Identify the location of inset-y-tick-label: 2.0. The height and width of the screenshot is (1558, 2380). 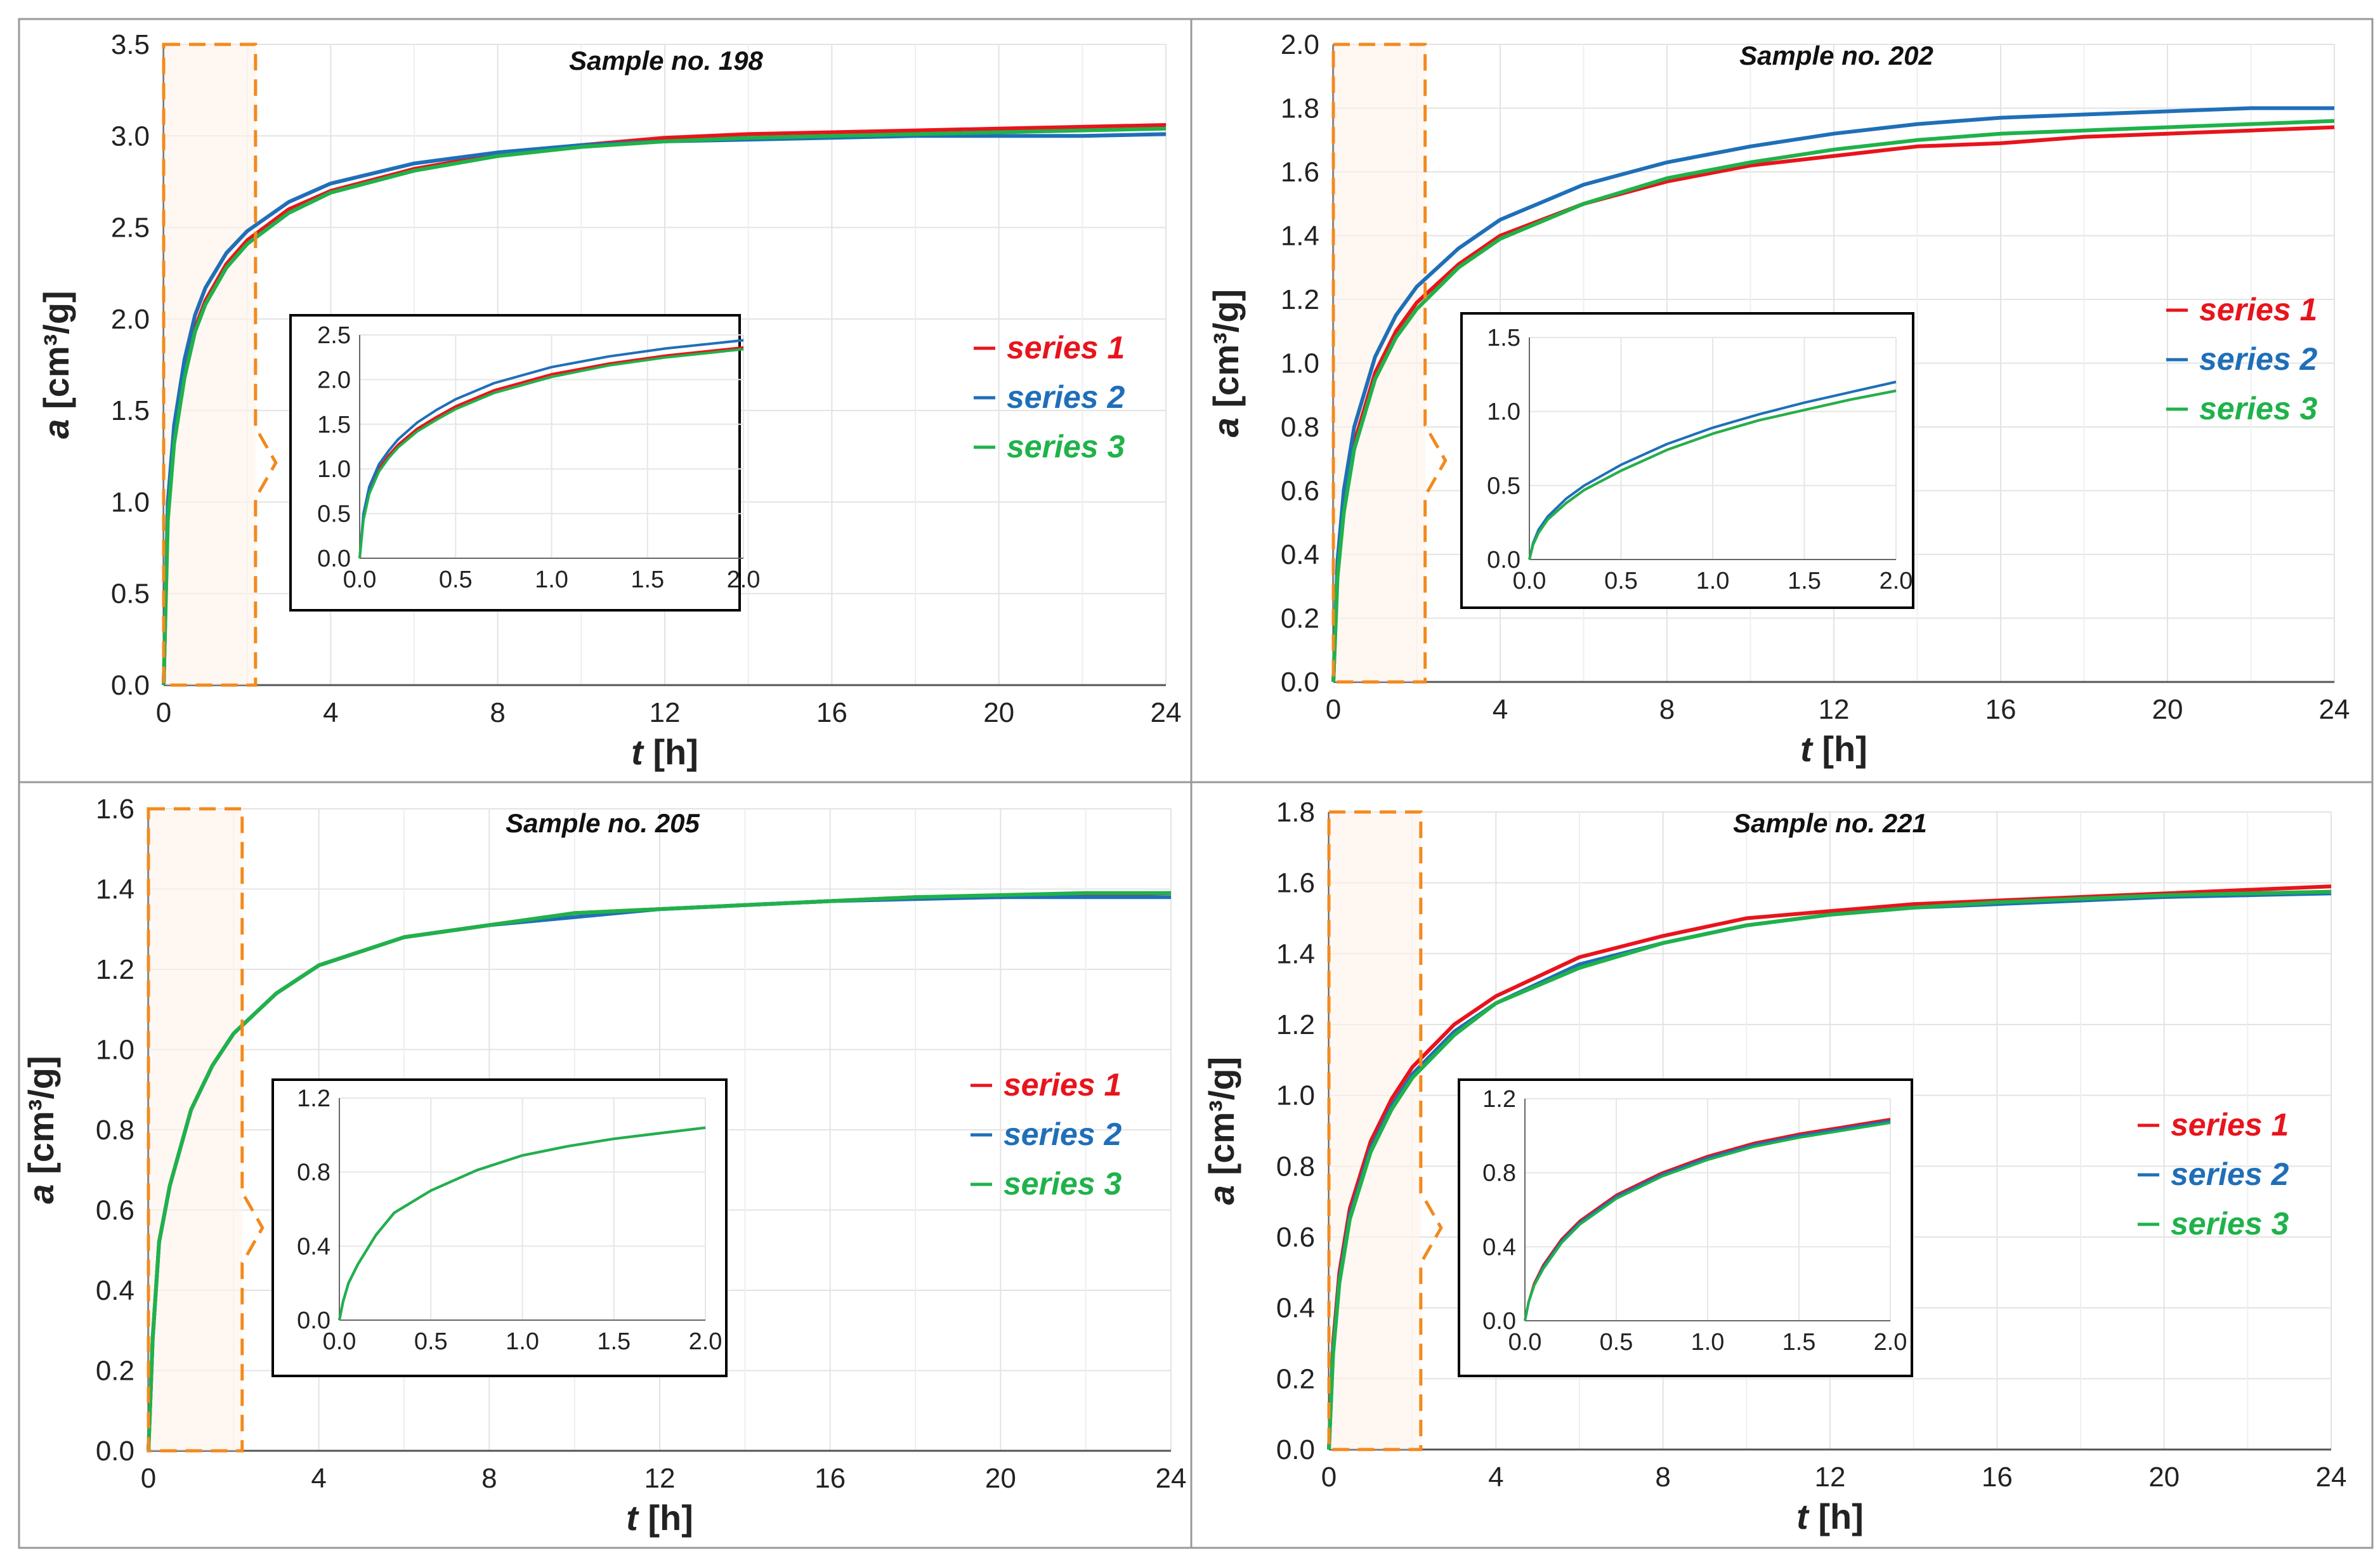
(334, 380).